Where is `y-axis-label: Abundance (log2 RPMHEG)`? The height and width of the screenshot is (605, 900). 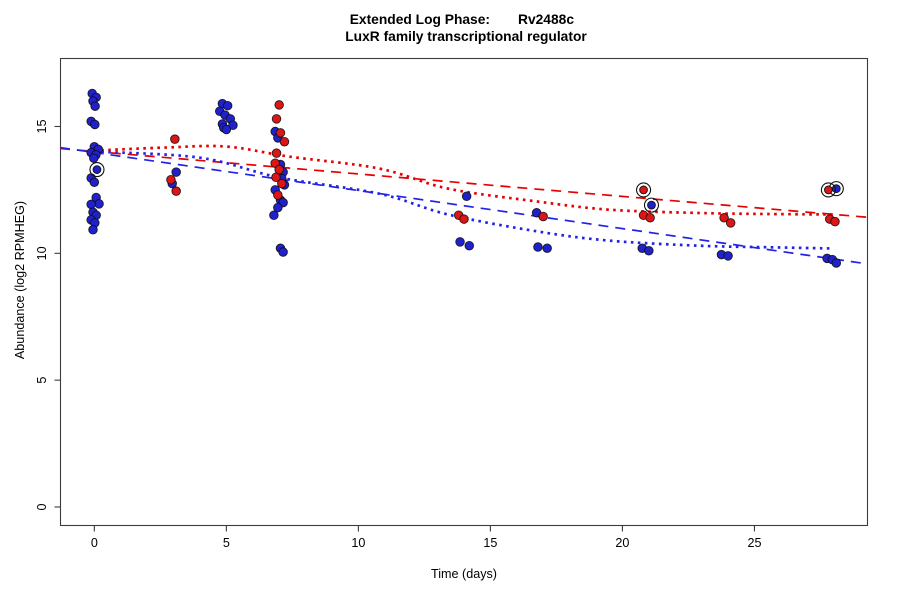 y-axis-label: Abundance (log2 RPMHEG) is located at coordinates (20, 280).